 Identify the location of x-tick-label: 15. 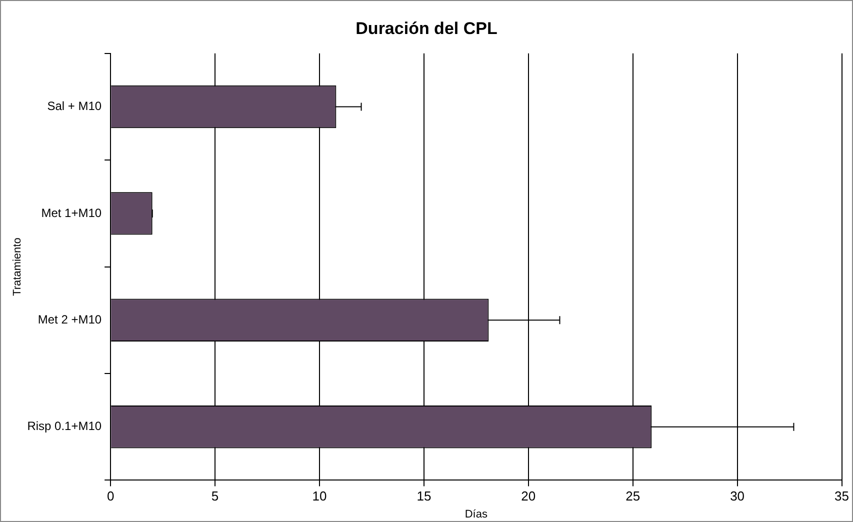
(424, 496).